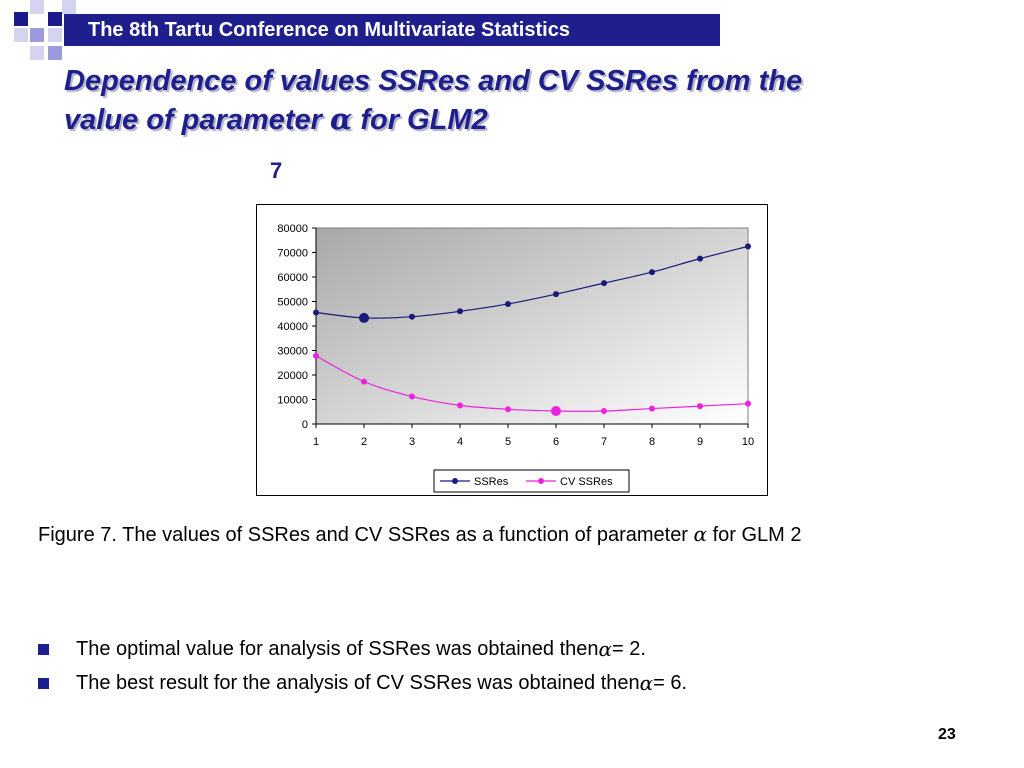 The height and width of the screenshot is (768, 1024). I want to click on x-tick-label: 8, so click(652, 442).